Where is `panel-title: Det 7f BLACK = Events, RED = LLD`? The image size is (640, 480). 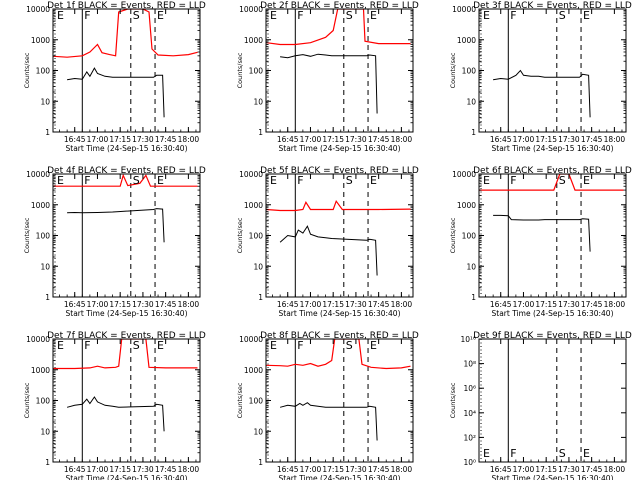
panel-title: Det 7f BLACK = Events, RED = LLD is located at coordinates (126, 336).